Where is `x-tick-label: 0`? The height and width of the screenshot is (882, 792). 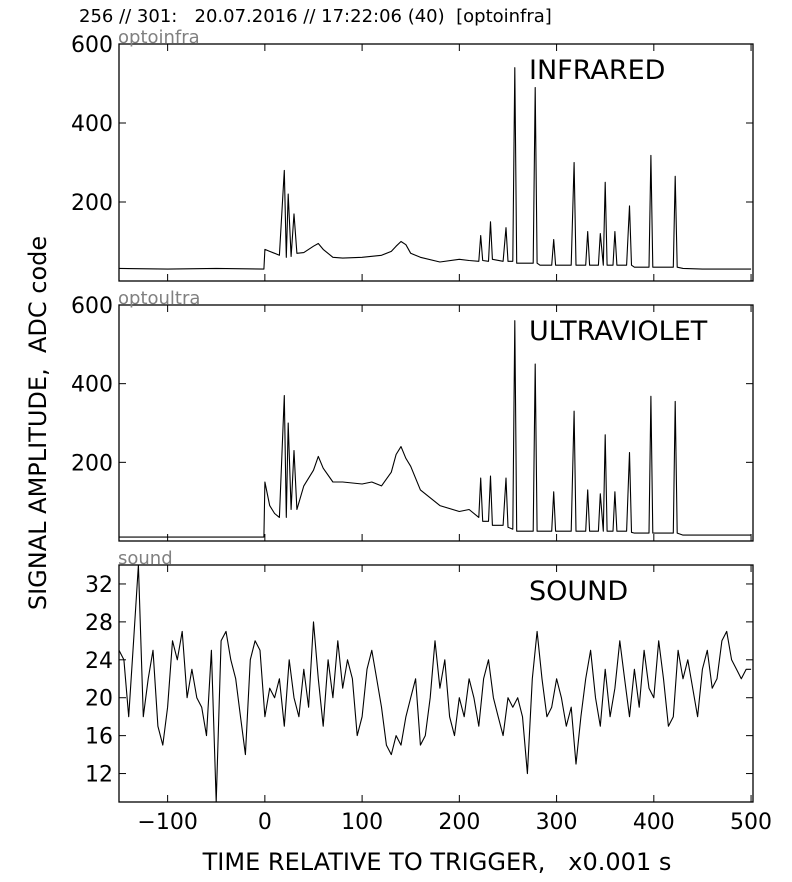
x-tick-label: 0 is located at coordinates (265, 822).